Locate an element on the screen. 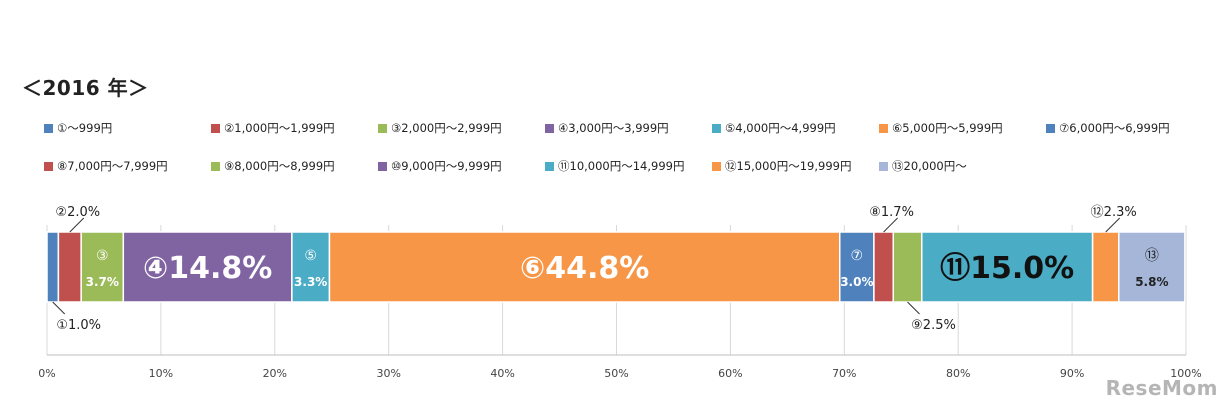  legend-item: ⑧7,000円～7,999円 is located at coordinates (106, 166).